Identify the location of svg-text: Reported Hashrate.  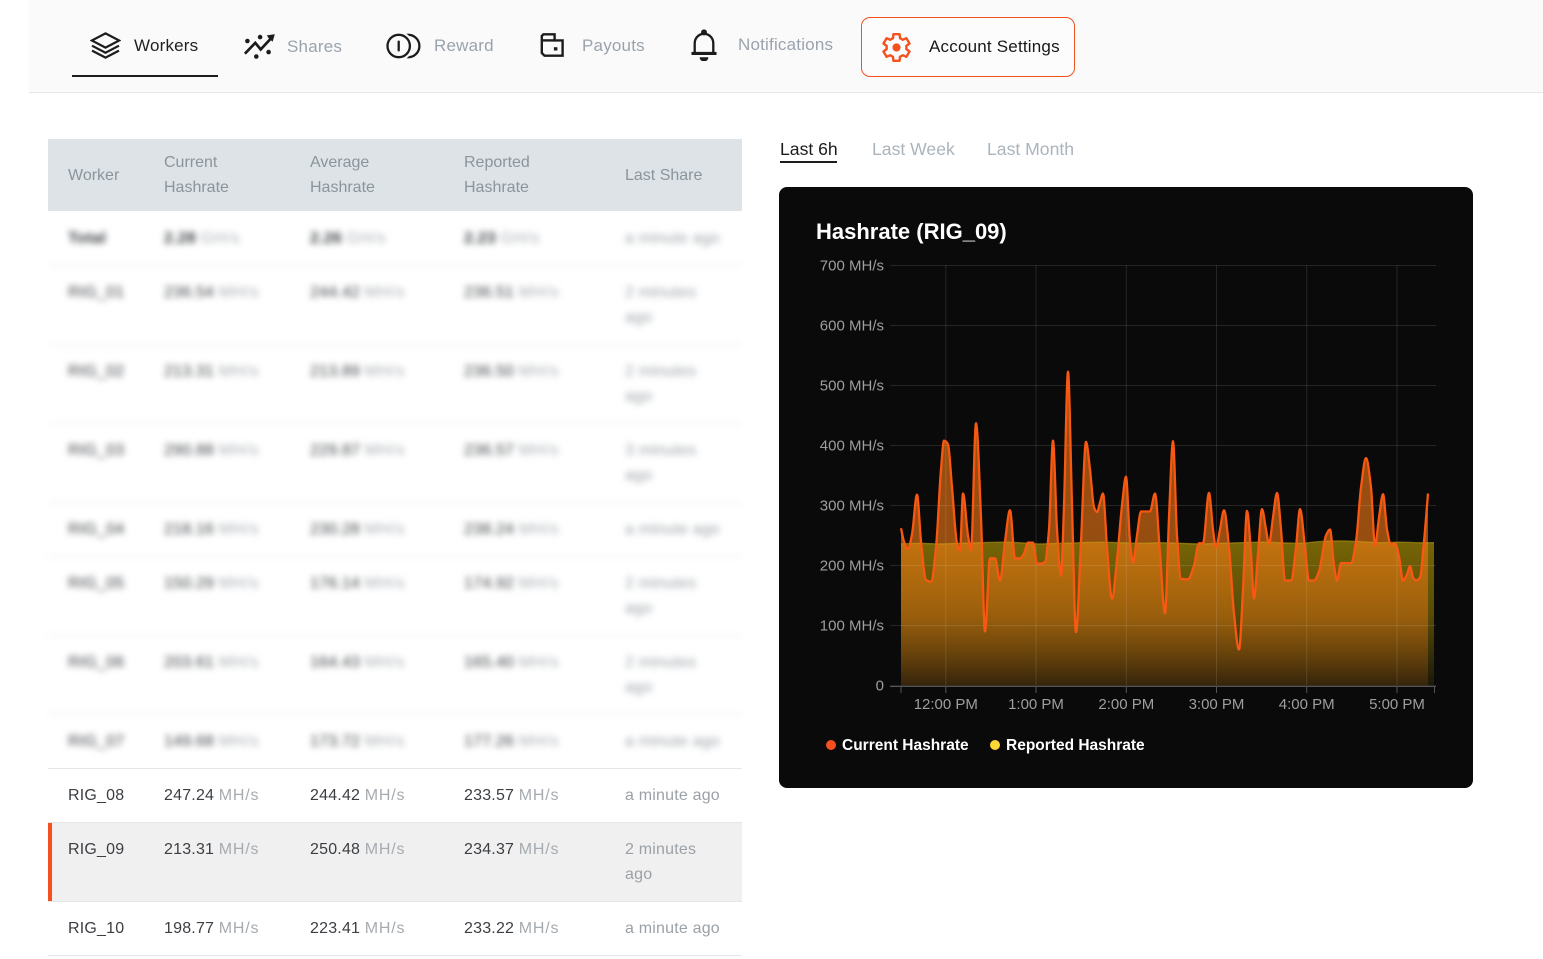
(1075, 745).